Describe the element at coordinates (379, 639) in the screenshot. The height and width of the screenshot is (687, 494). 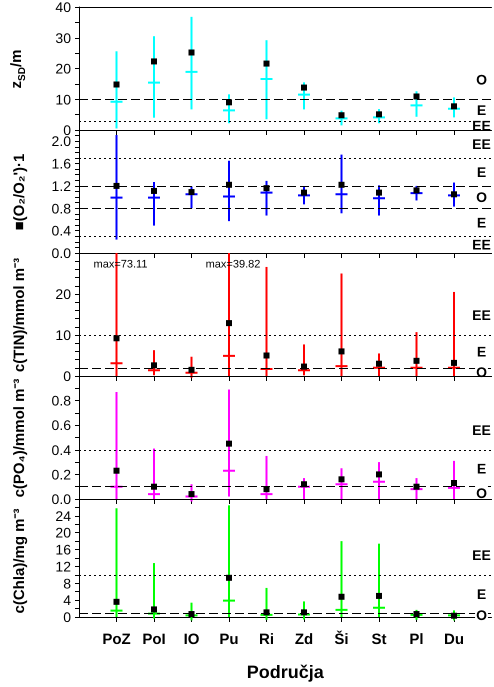
I see `x-tick-label: St` at that location.